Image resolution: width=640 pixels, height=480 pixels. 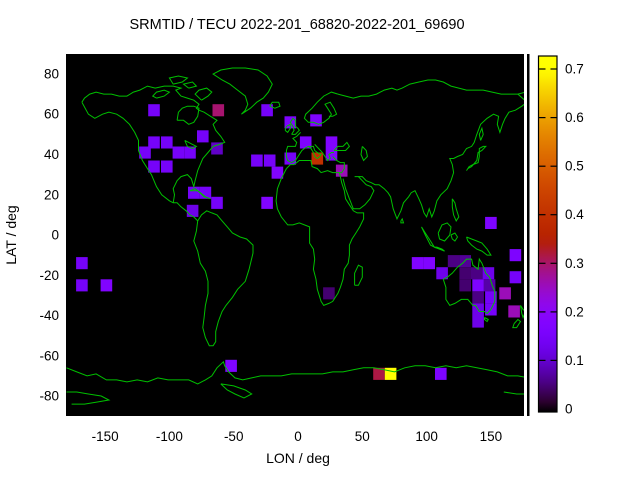 What do you see at coordinates (362, 436) in the screenshot?
I see `x-tick-label: 50` at bounding box center [362, 436].